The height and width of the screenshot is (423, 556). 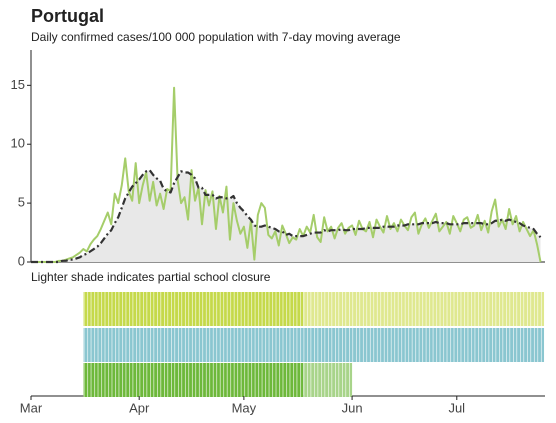 I want to click on x-tick-label: Mar, so click(x=31, y=407).